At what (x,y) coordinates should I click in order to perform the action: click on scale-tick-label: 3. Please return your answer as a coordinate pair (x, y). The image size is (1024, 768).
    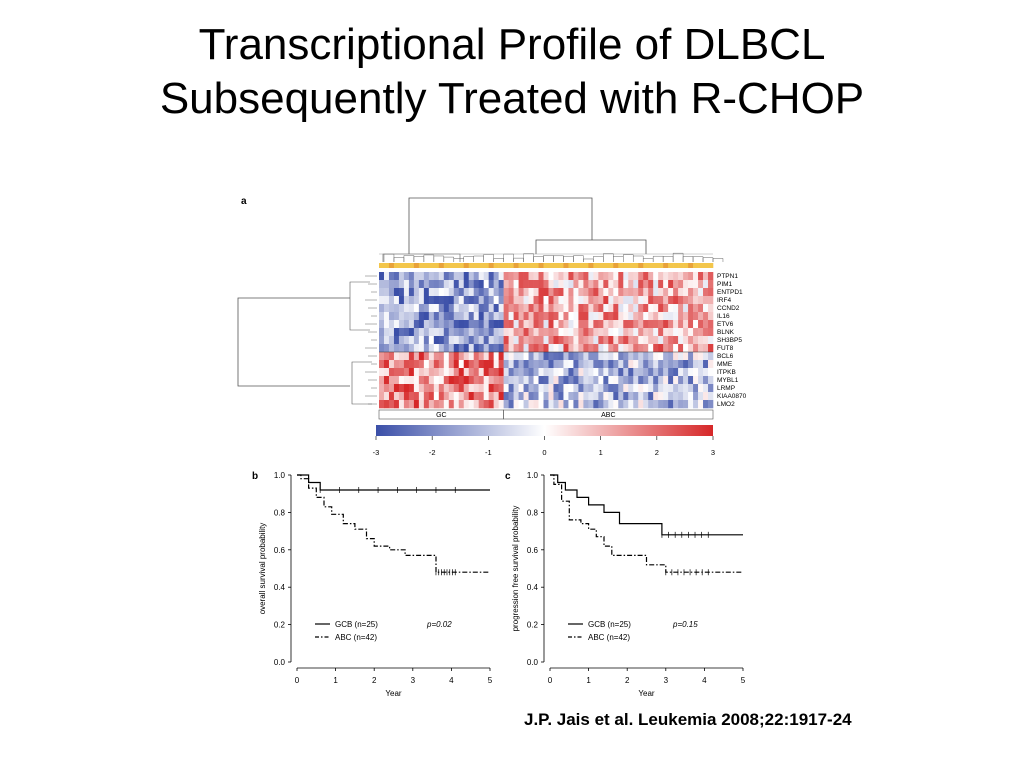
    Looking at the image, I should click on (713, 452).